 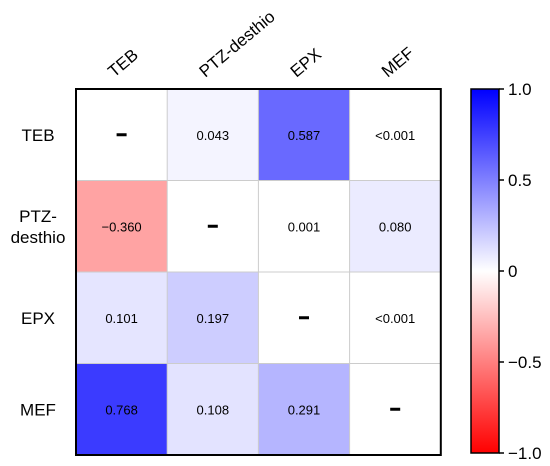 What do you see at coordinates (38, 273) in the screenshot?
I see `row-labels: TEB PTZ-desthio EPX MEF` at bounding box center [38, 273].